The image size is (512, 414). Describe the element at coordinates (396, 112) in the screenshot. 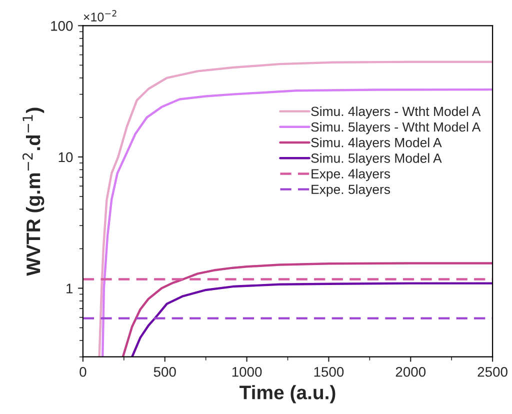

I see `legend-label: Simu. 4layers - Wtht Model A` at that location.